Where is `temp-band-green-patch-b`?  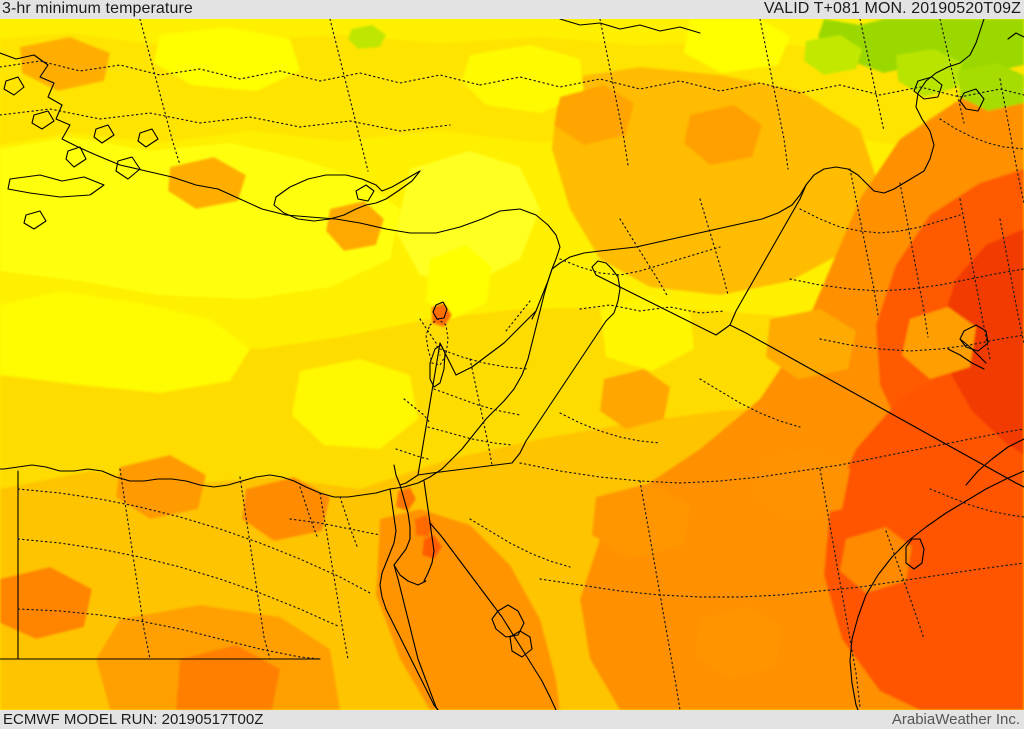 temp-band-green-patch-b is located at coordinates (991, 87).